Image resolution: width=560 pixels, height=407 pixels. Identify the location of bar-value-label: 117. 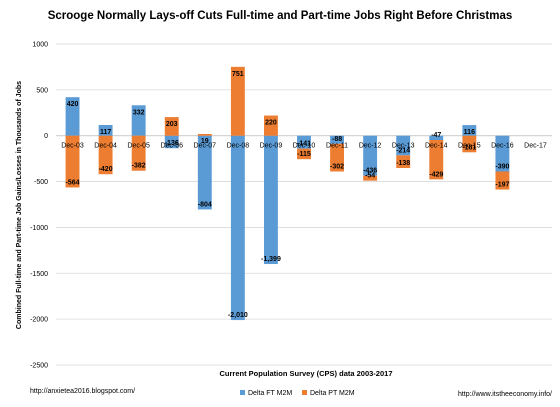
(105, 132).